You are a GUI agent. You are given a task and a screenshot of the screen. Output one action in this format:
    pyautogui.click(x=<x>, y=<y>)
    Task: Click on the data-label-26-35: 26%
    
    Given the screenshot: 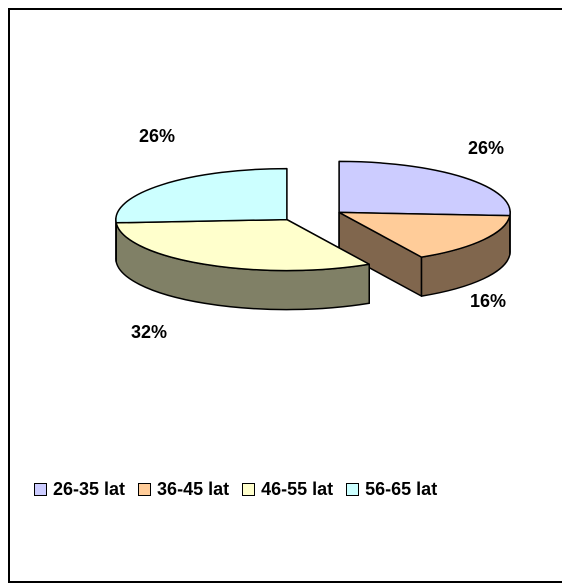 What is the action you would take?
    pyautogui.click(x=486, y=148)
    